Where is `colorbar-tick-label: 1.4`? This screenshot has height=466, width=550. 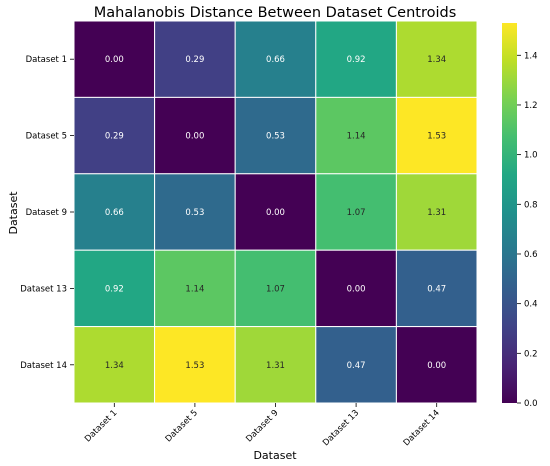 colorbar-tick-label: 1.4 is located at coordinates (531, 56).